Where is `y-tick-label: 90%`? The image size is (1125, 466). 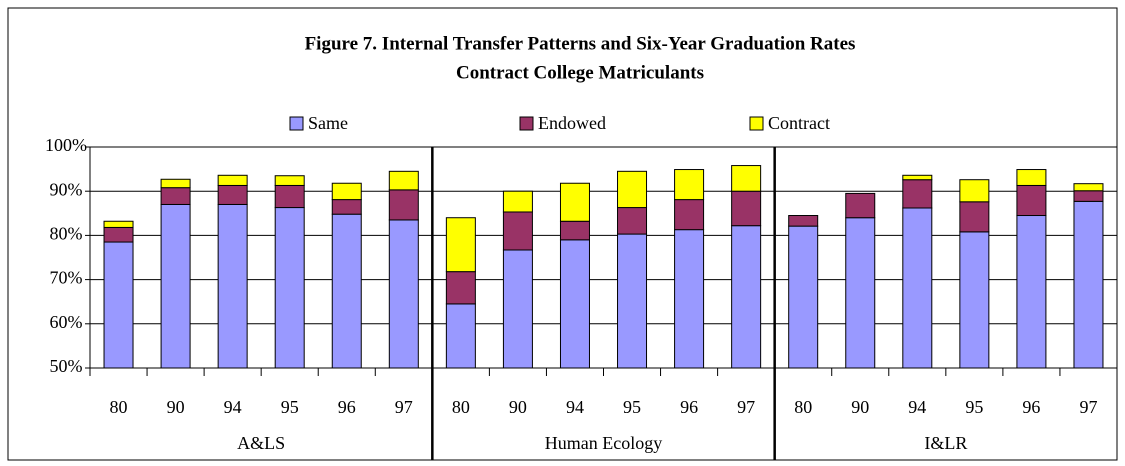 y-tick-label: 90% is located at coordinates (66, 189).